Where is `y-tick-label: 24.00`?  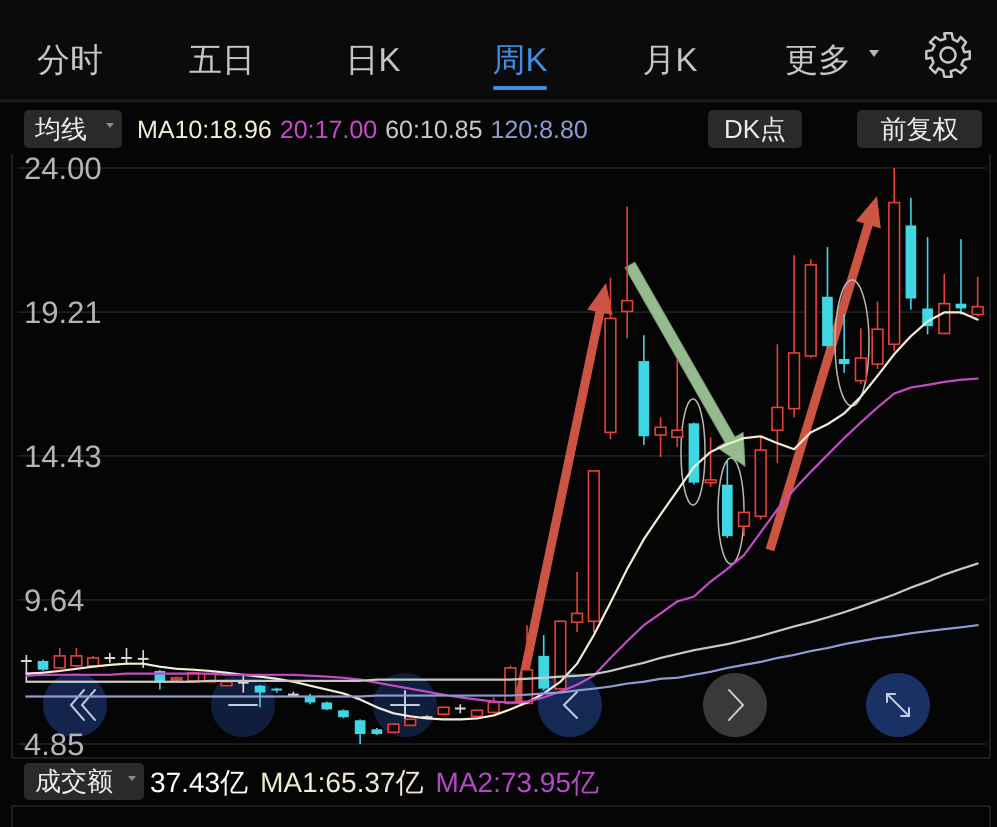
y-tick-label: 24.00 is located at coordinates (63, 168).